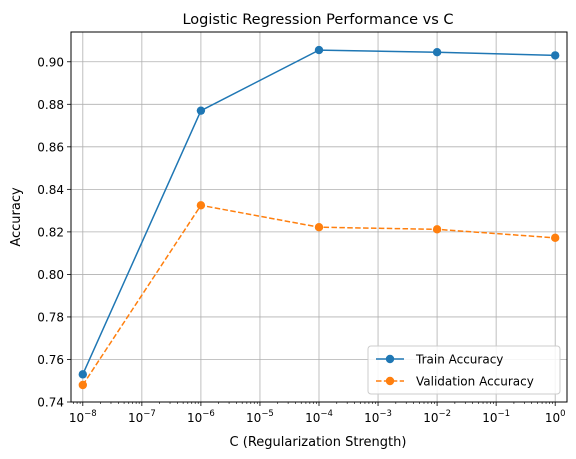 The image size is (576, 459). What do you see at coordinates (260, 417) in the screenshot?
I see `x-tick-label: 10⁻⁵` at bounding box center [260, 417].